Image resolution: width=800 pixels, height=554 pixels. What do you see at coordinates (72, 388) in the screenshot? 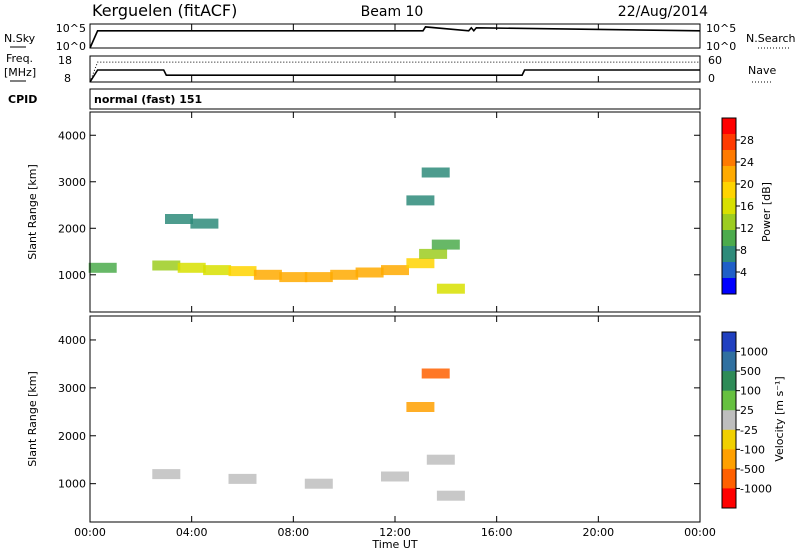
I see `y-tick-label: 3000` at bounding box center [72, 388].